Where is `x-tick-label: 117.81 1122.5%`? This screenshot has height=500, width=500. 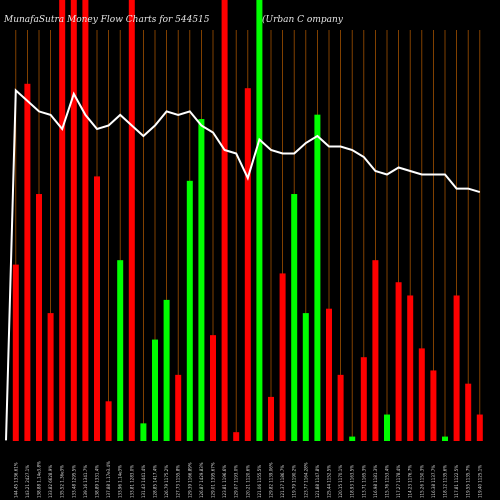 x-tick-label: 117.81 1122.5% is located at coordinates (456, 481).